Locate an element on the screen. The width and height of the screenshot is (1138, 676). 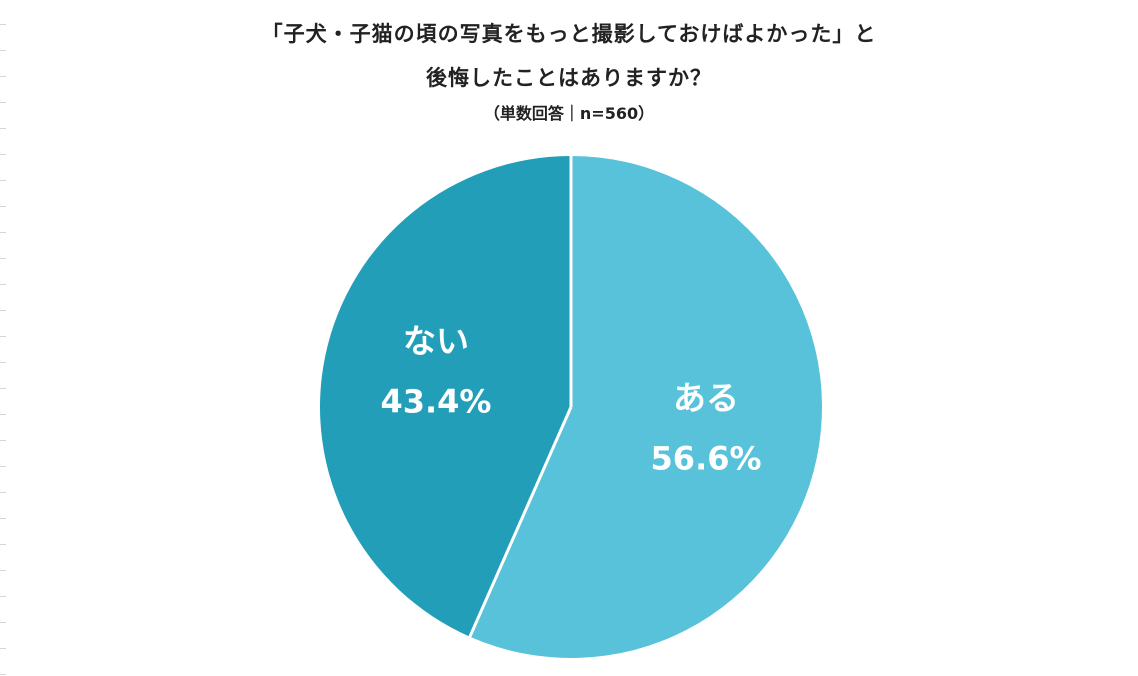
slice-value-aru: 56.6% is located at coordinates (706, 458).